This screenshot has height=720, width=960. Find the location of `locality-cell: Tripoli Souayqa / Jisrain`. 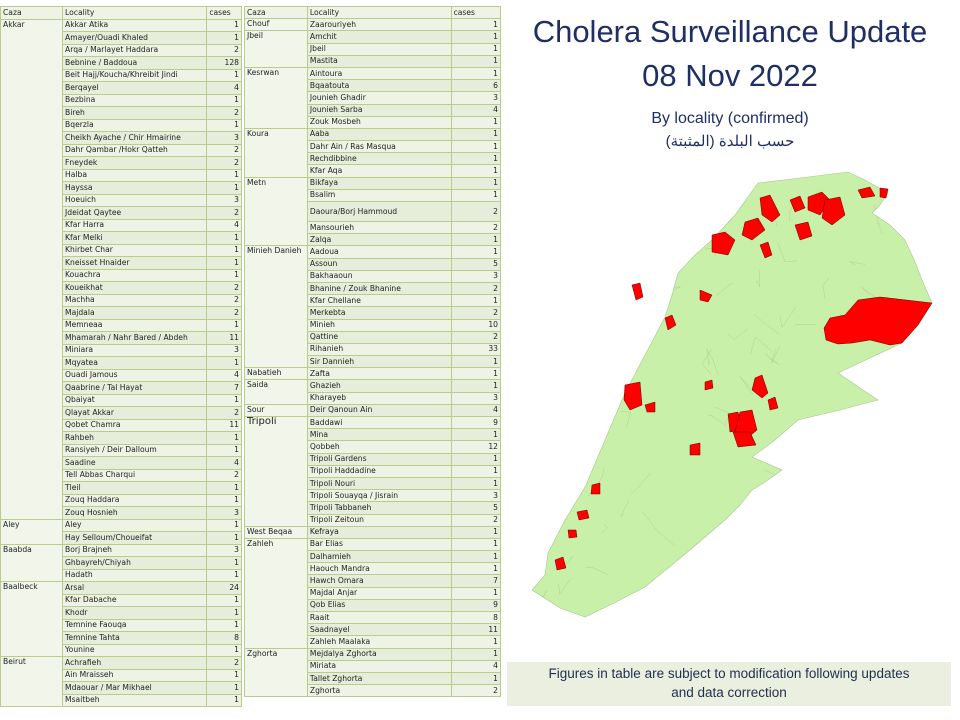

locality-cell: Tripoli Souayqa / Jisrain is located at coordinates (379, 496).